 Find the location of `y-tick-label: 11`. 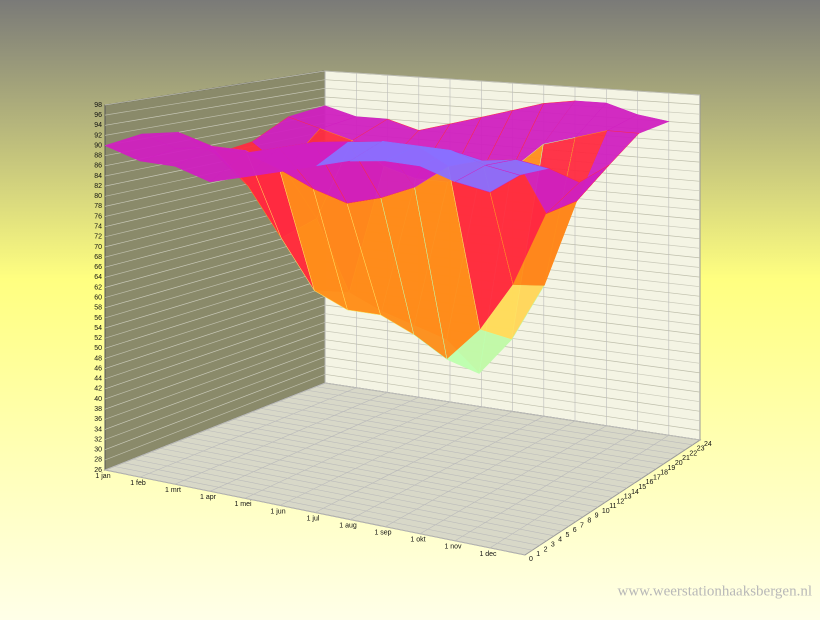

y-tick-label: 11 is located at coordinates (612, 506).